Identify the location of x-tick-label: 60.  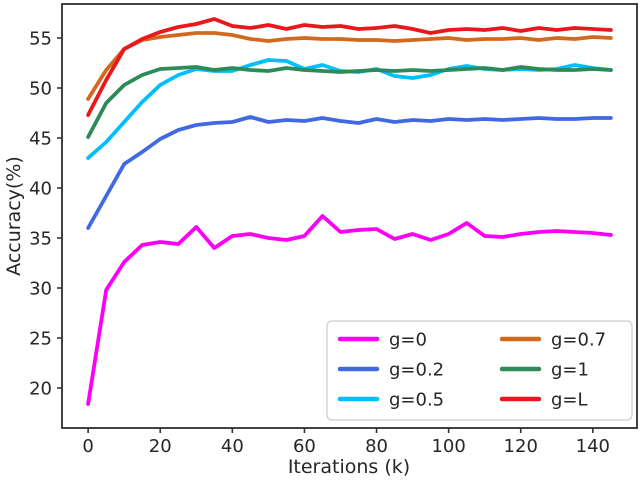
(304, 446).